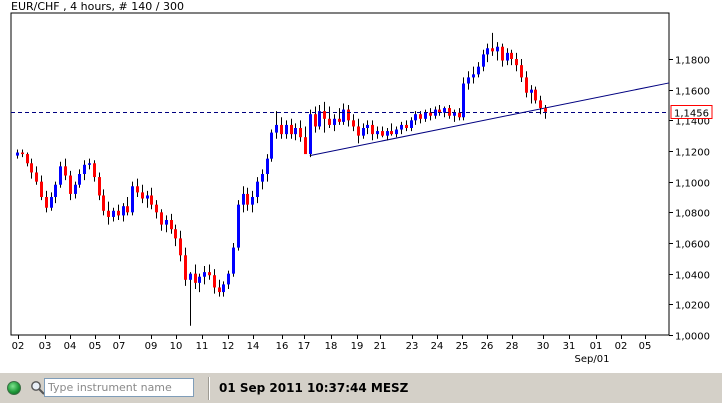 This screenshot has height=403, width=722. What do you see at coordinates (543, 346) in the screenshot?
I see `x-tick-label: 30` at bounding box center [543, 346].